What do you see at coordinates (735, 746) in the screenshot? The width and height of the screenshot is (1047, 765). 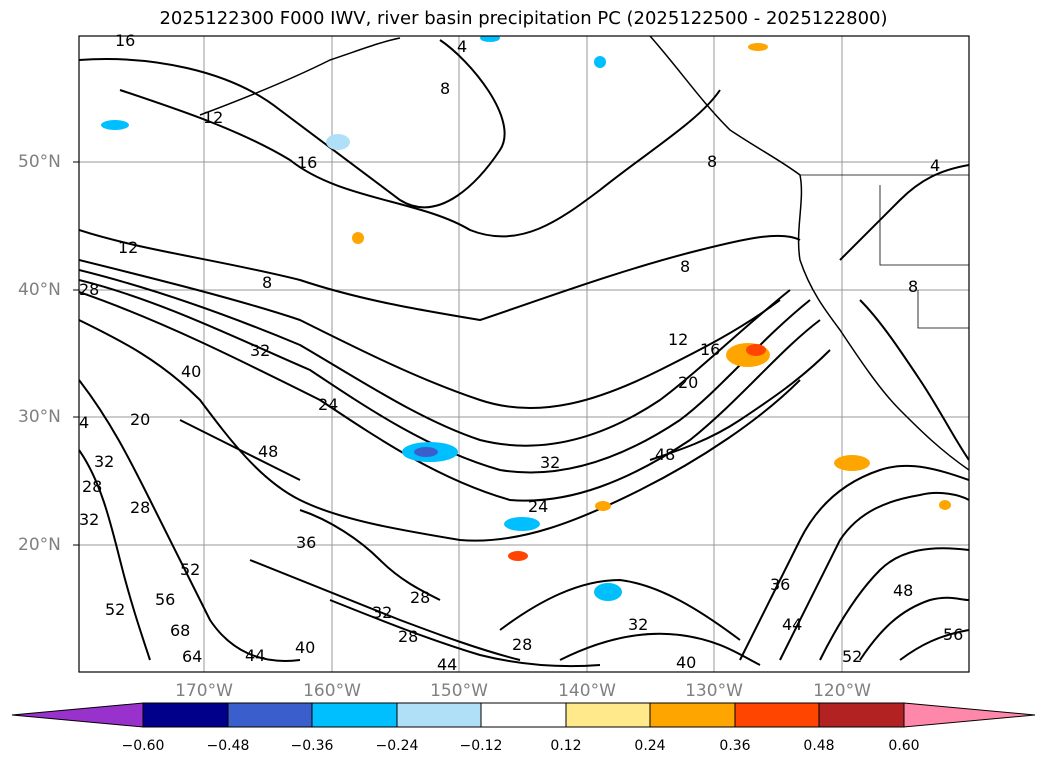 I see `colorbar-tick-label: 0.36` at bounding box center [735, 746].